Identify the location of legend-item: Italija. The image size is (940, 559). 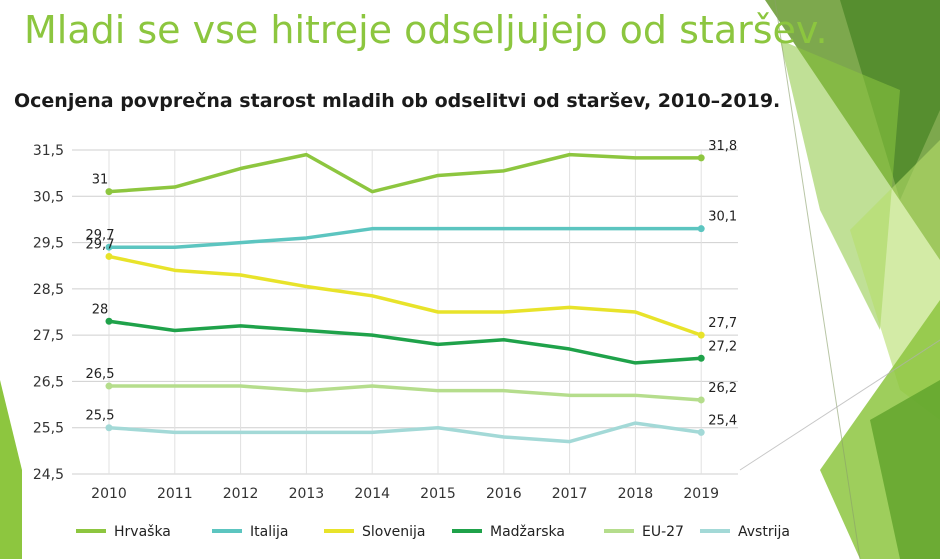
(250, 532).